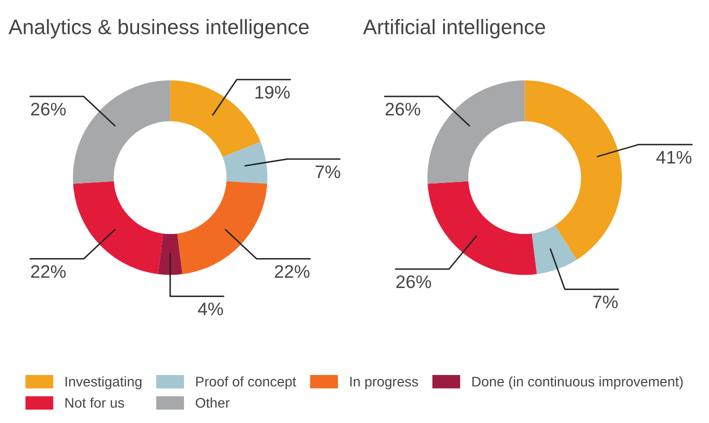 The width and height of the screenshot is (709, 423). What do you see at coordinates (213, 403) in the screenshot?
I see `legend-label: Other` at bounding box center [213, 403].